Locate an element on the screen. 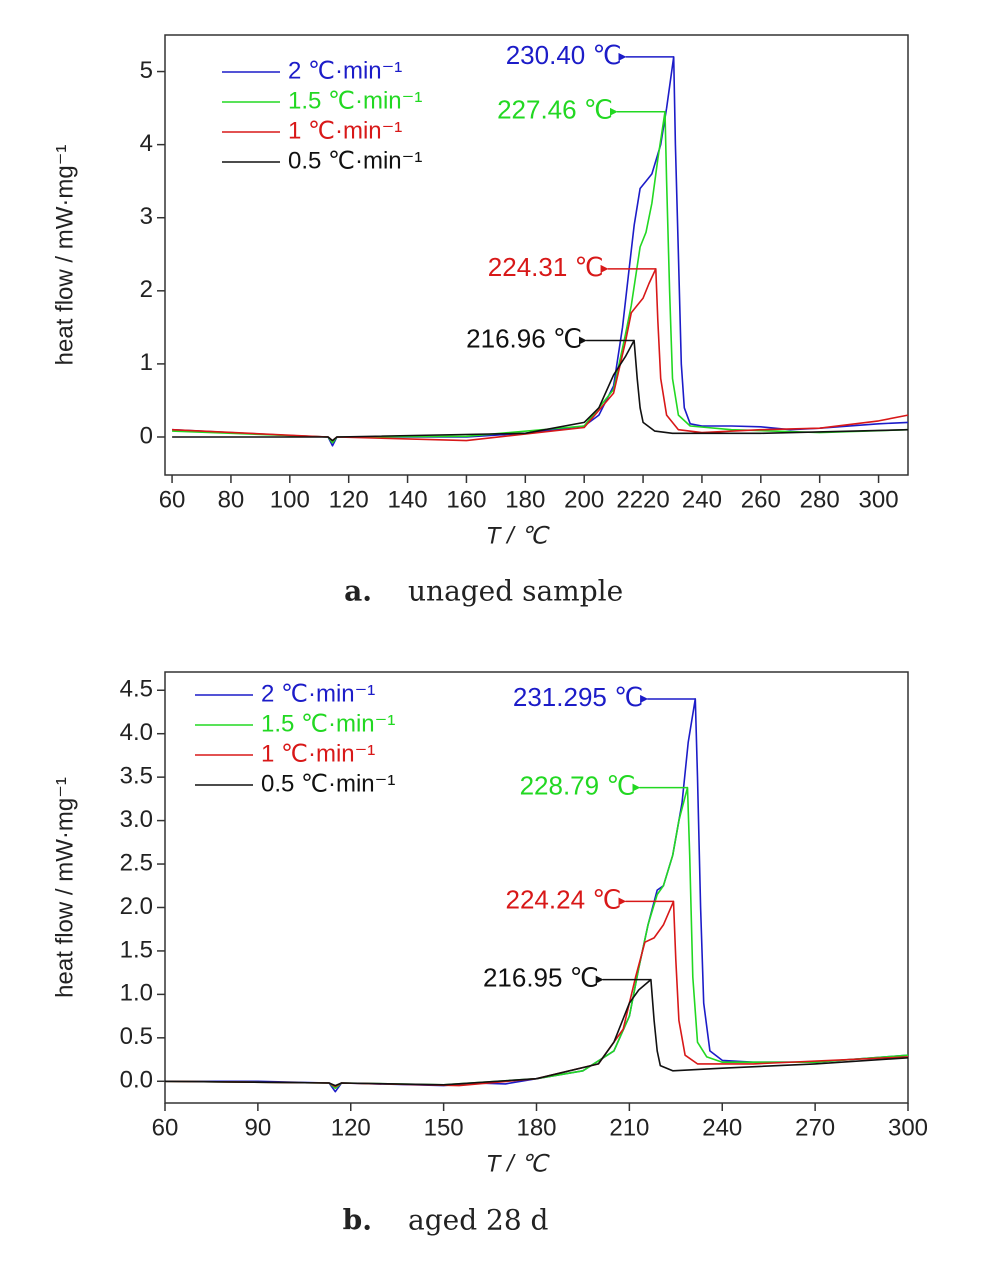  y-tick-label: 0 is located at coordinates (146, 435).